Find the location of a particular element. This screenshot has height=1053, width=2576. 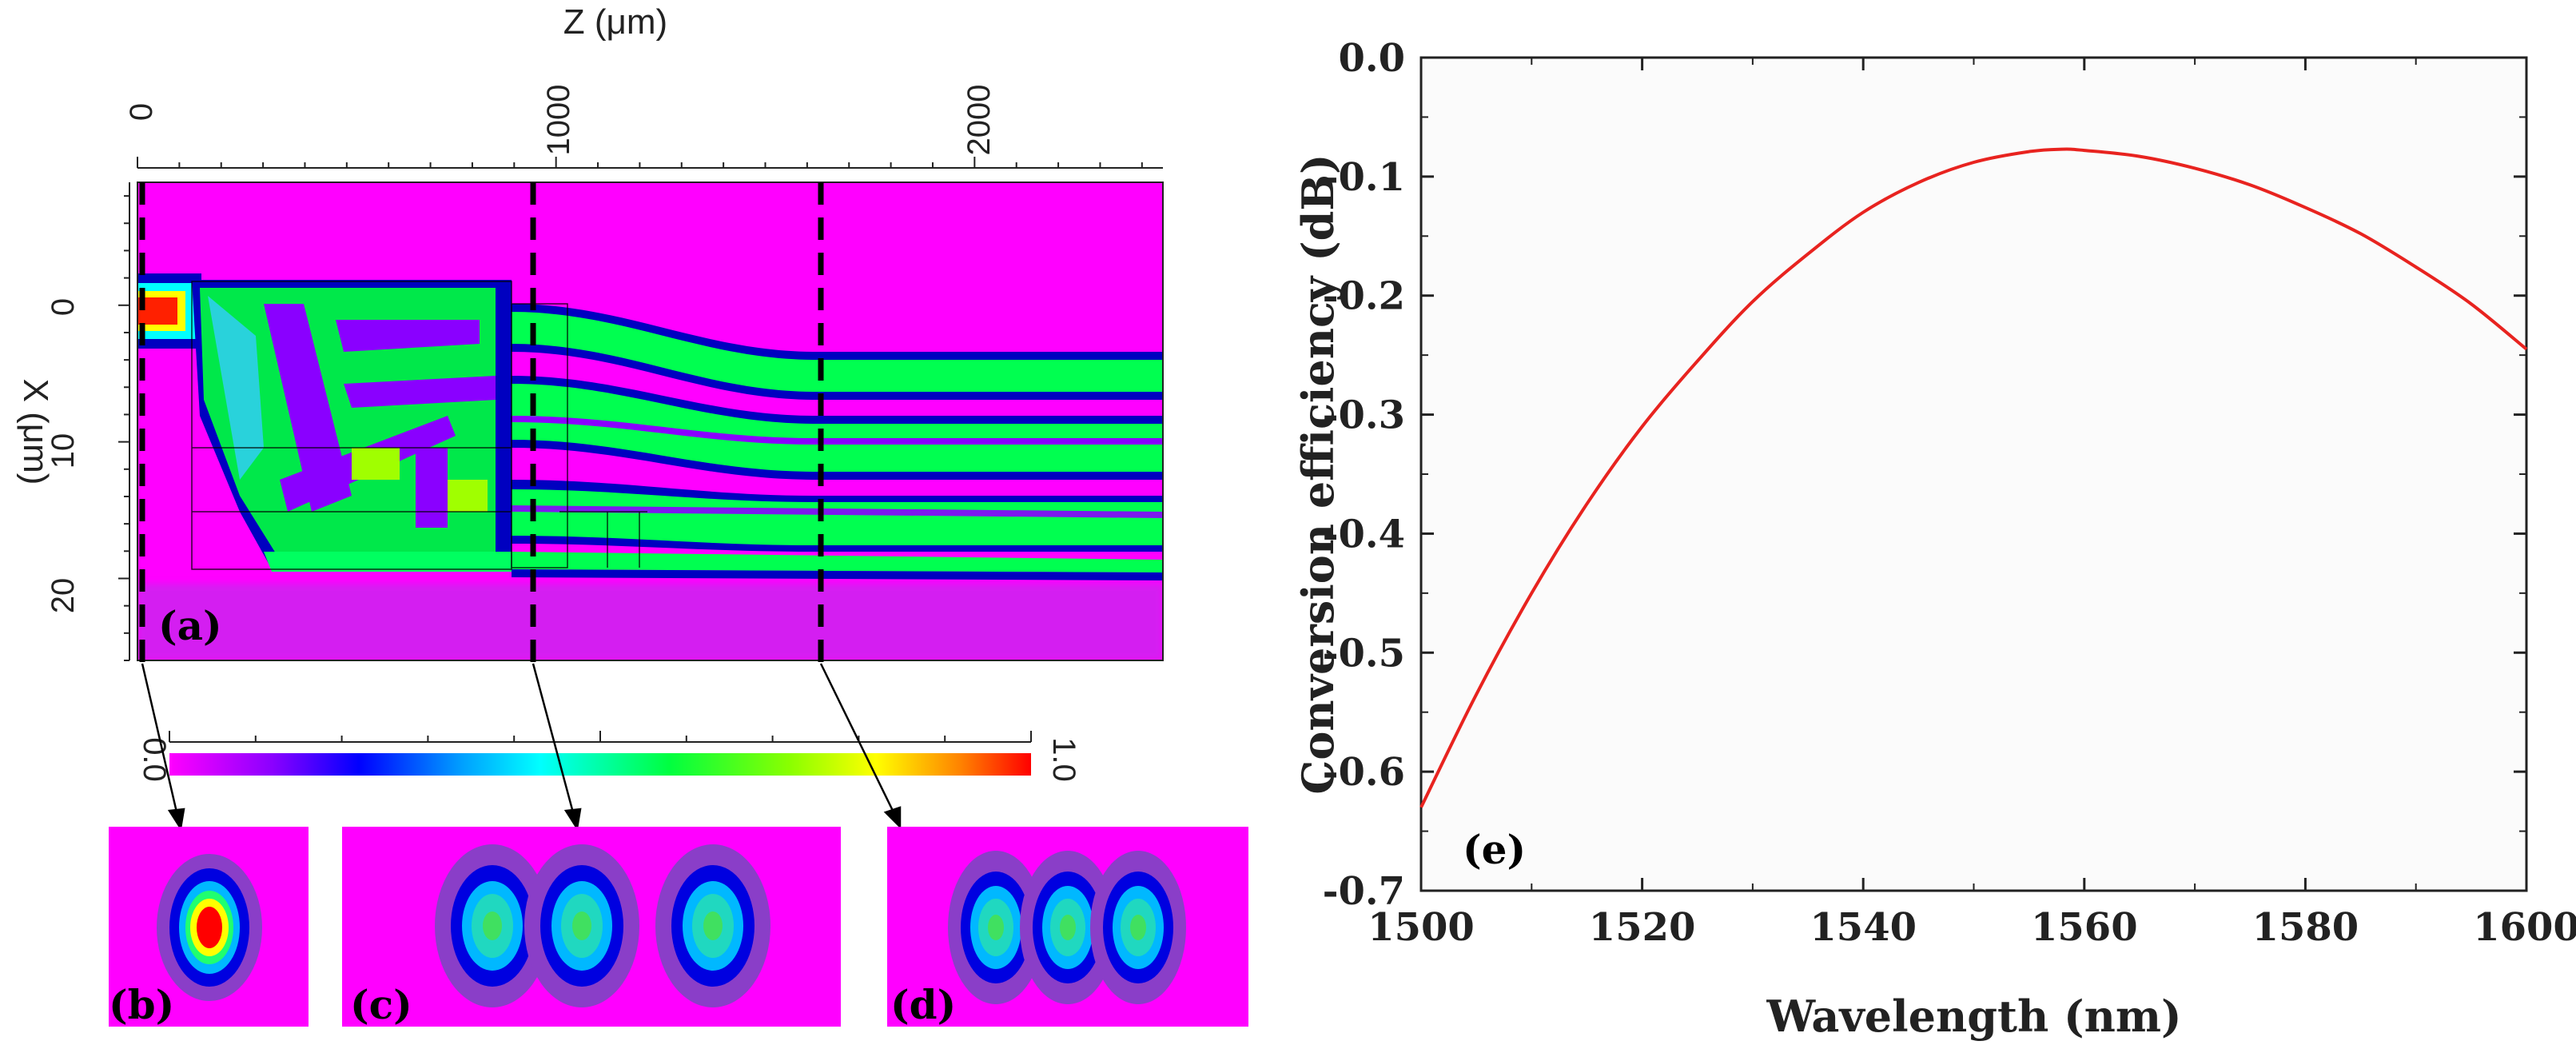

panel-d: (d) is located at coordinates (1067, 928).